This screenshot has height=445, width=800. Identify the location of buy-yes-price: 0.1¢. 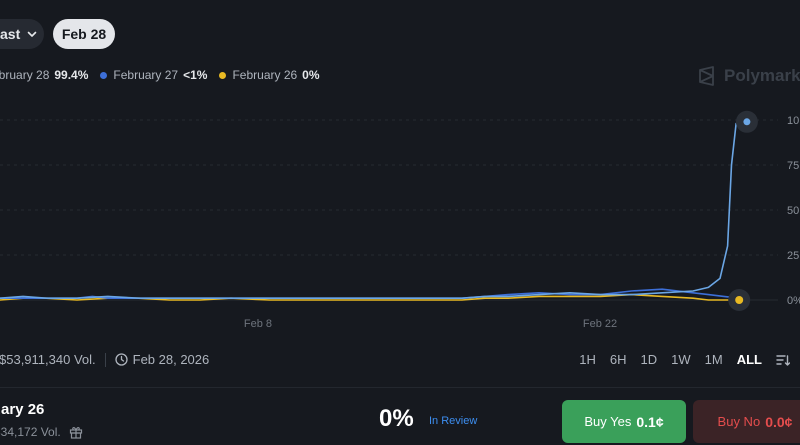
(650, 421).